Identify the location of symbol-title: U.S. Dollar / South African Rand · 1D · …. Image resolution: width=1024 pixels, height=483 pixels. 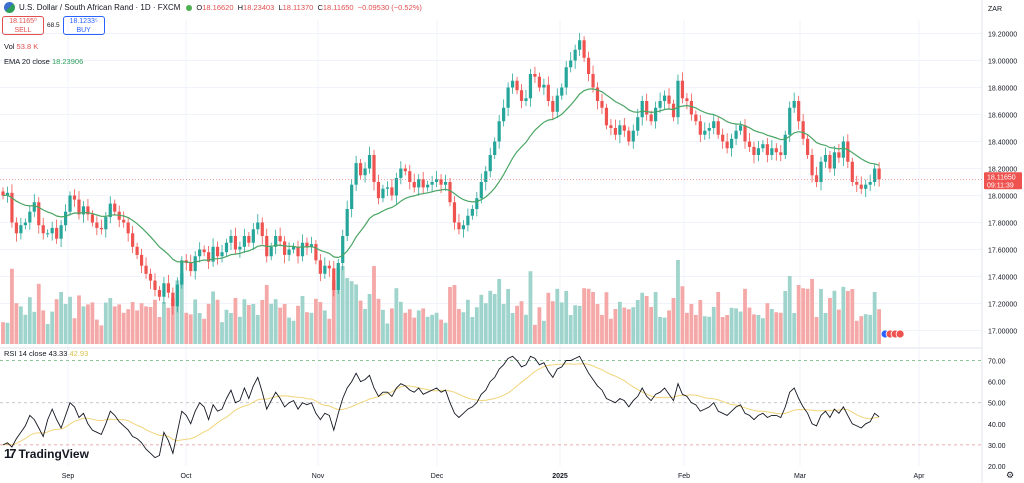
(100, 7).